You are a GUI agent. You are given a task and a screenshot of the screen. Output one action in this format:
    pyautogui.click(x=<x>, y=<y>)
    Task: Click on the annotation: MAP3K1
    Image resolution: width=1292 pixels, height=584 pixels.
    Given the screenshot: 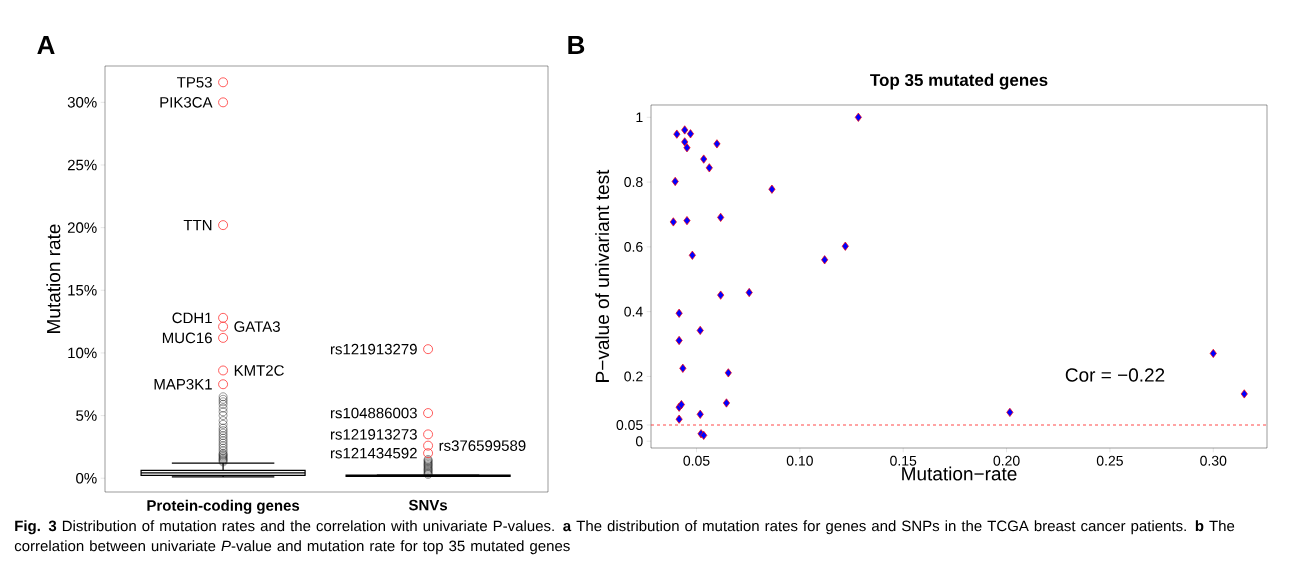 What is the action you would take?
    pyautogui.click(x=183, y=384)
    